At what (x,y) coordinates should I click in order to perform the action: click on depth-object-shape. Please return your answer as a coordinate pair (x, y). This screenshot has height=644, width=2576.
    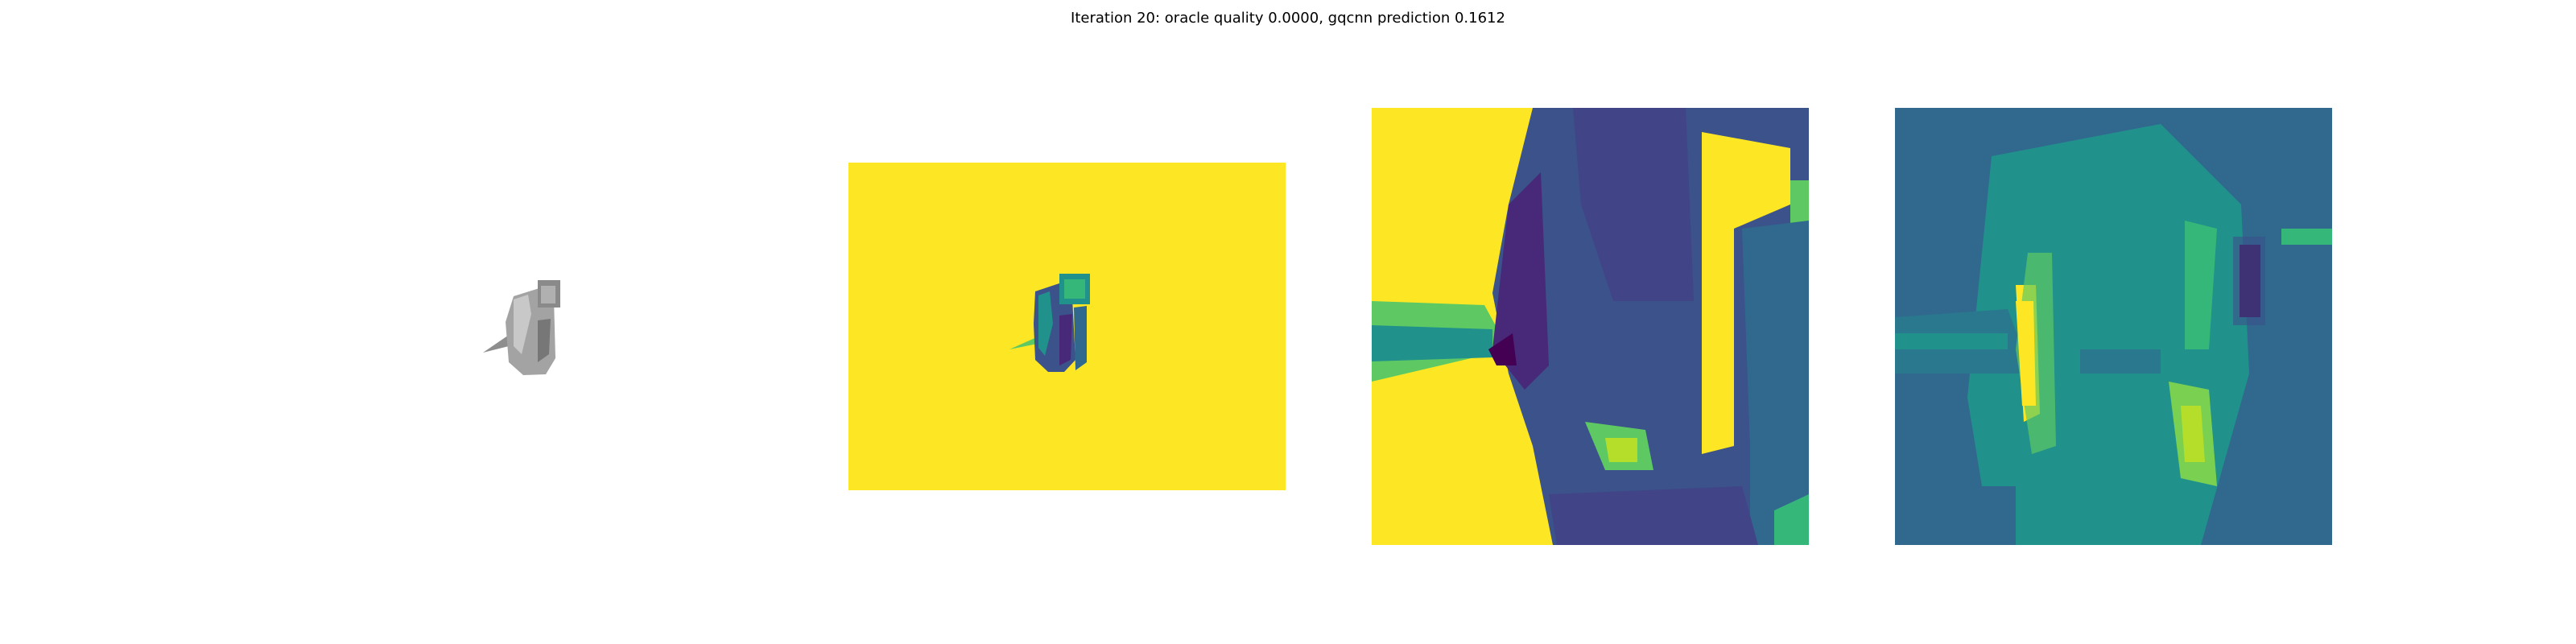
    Looking at the image, I should click on (1049, 323).